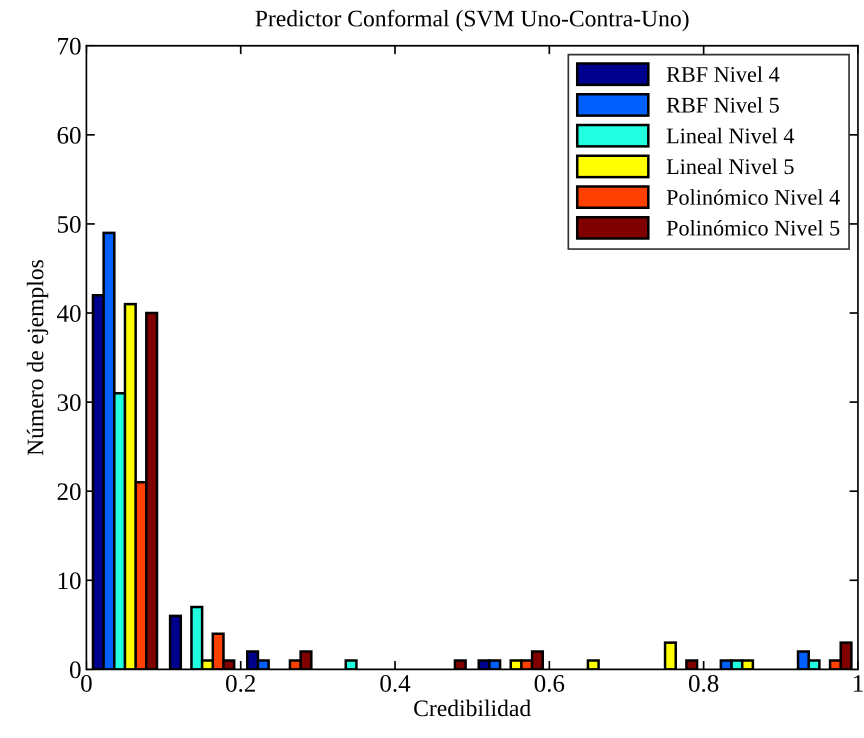 This screenshot has height=738, width=864. I want to click on legend-label: Lineal Nivel 4, so click(730, 136).